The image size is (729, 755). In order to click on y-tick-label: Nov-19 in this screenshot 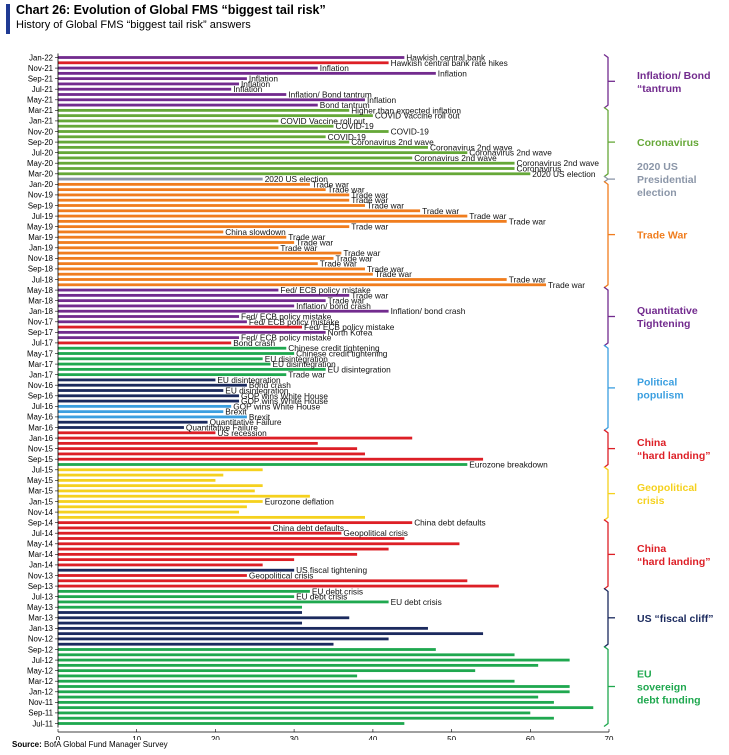, I will do `click(40, 195)`.